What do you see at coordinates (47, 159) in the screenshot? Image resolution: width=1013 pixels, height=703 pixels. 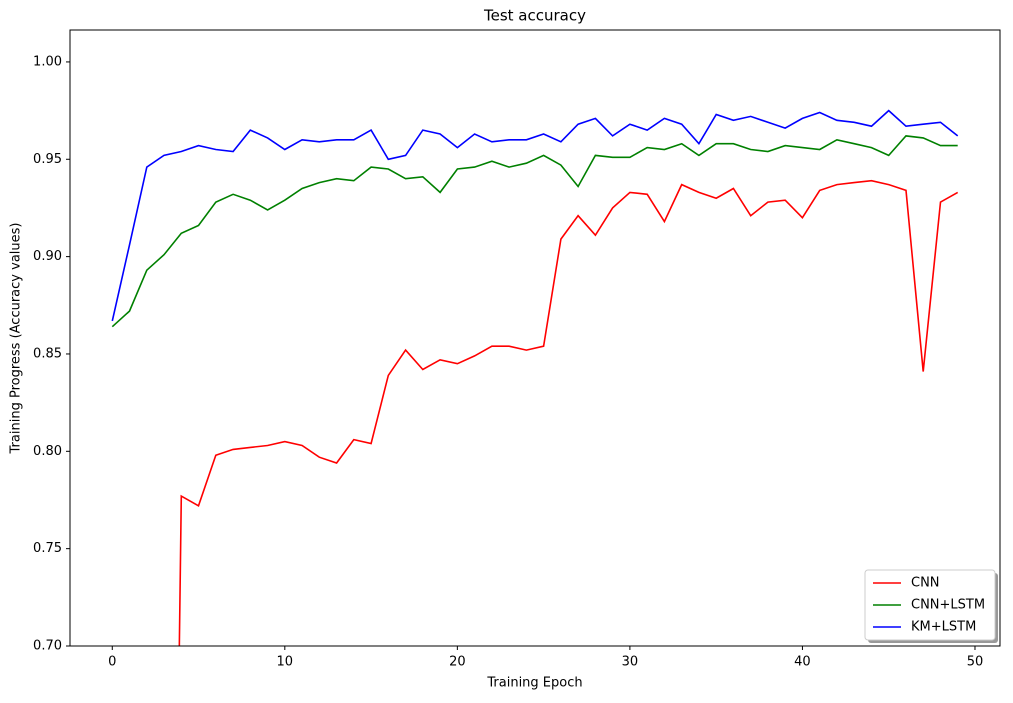 I see `y-tick-label: 0.95` at bounding box center [47, 159].